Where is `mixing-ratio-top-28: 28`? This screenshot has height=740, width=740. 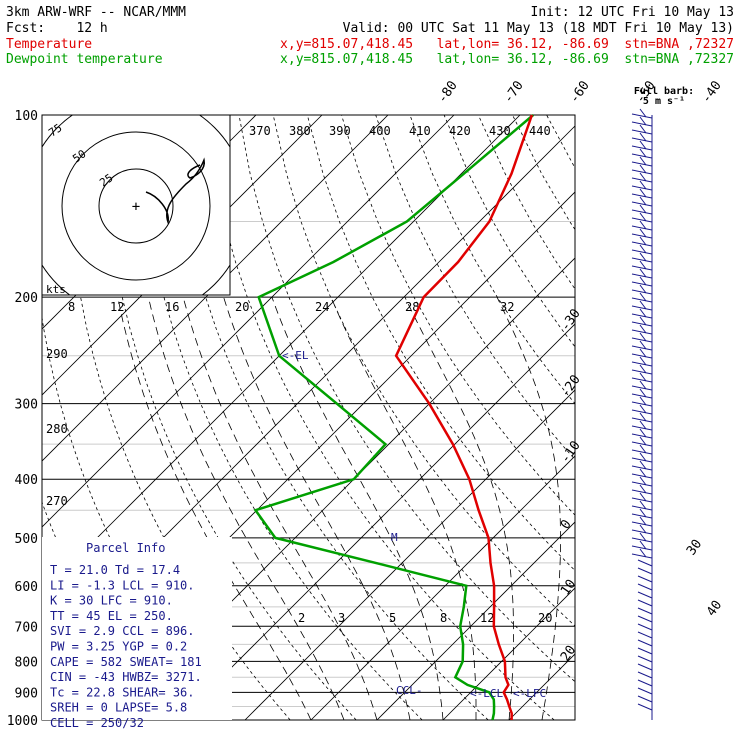
mixing-ratio-top-28: 28 is located at coordinates (412, 307).